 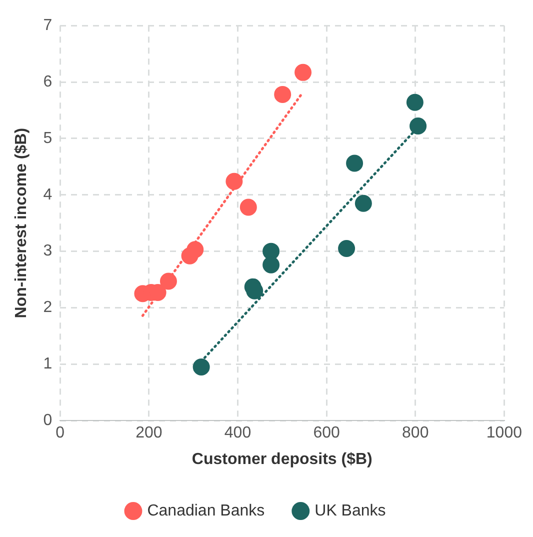 I want to click on y-tick-label: 3, so click(x=47, y=251).